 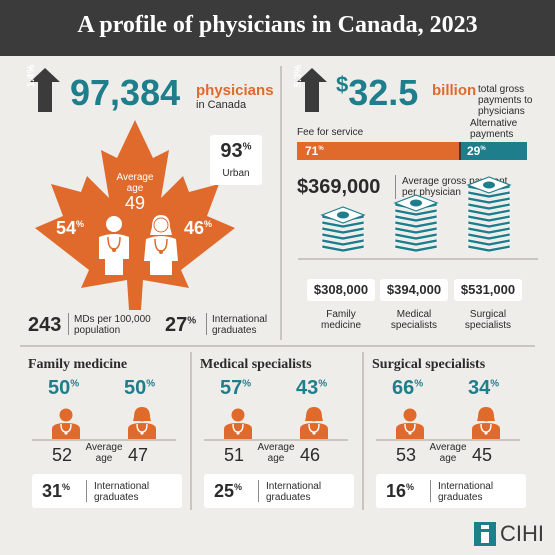 I want to click on alt-label: Alternative payments, so click(x=494, y=129).